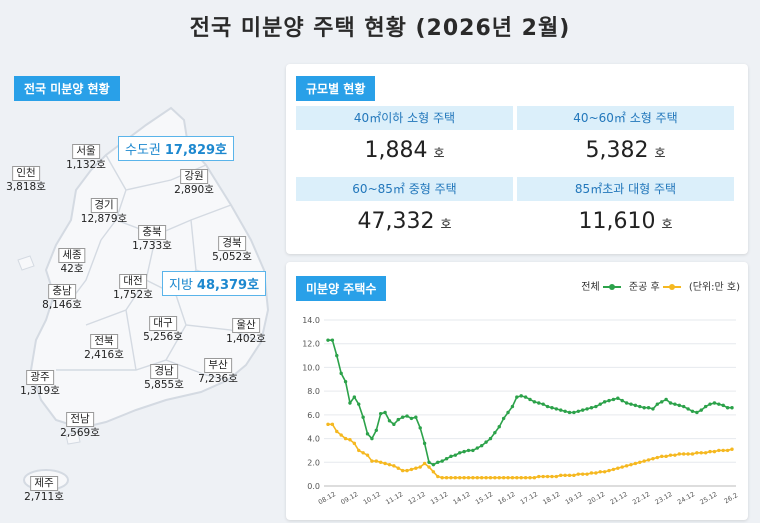 This screenshot has height=523, width=760. I want to click on region-chungnam: 충남 8,146호, so click(62, 297).